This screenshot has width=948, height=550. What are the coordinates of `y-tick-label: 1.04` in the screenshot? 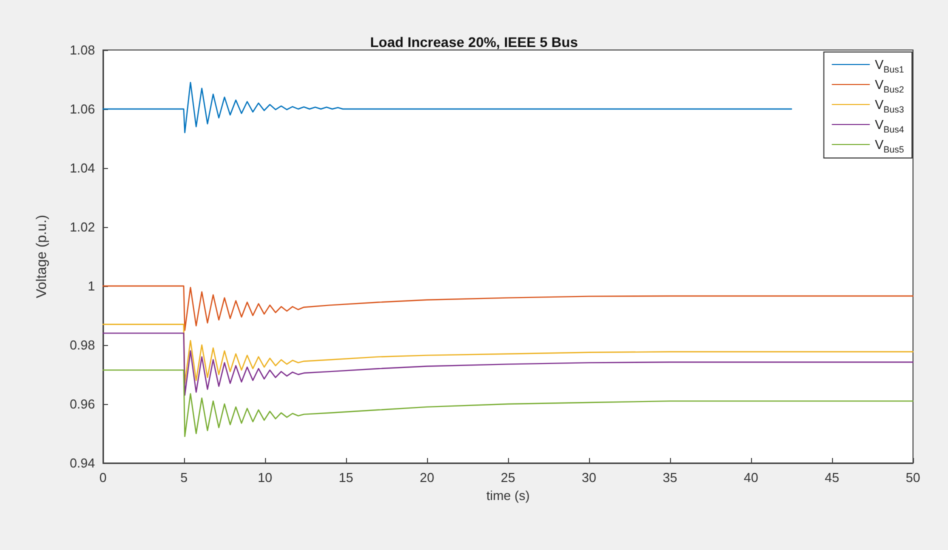 It's located at (82, 168).